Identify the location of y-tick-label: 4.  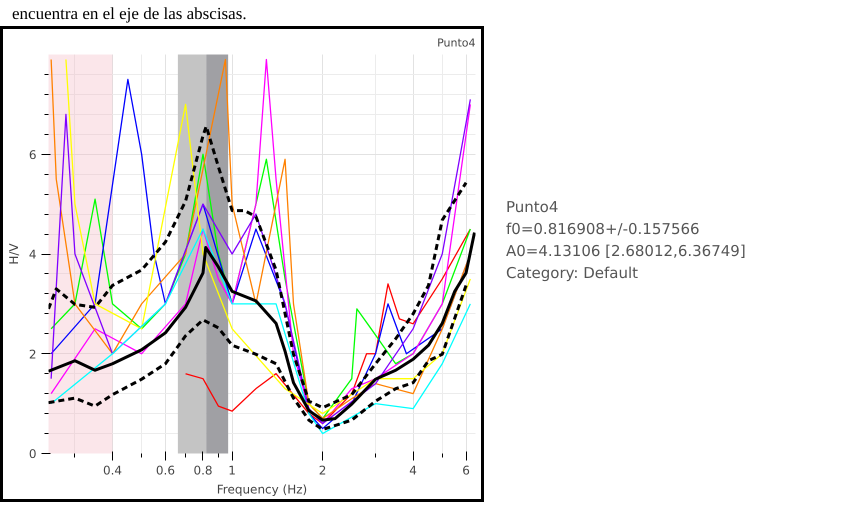
(32, 255).